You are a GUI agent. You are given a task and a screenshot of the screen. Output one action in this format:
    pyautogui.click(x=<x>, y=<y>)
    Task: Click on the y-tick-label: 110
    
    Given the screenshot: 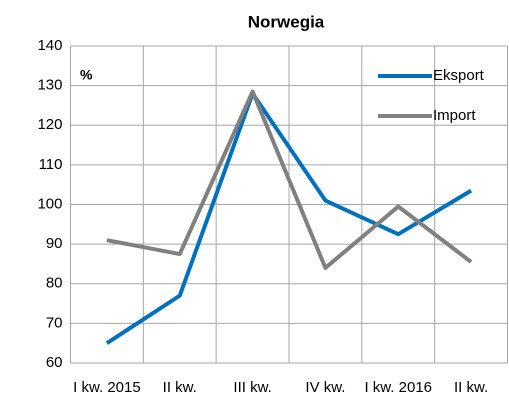 What is the action you would take?
    pyautogui.click(x=51, y=164)
    